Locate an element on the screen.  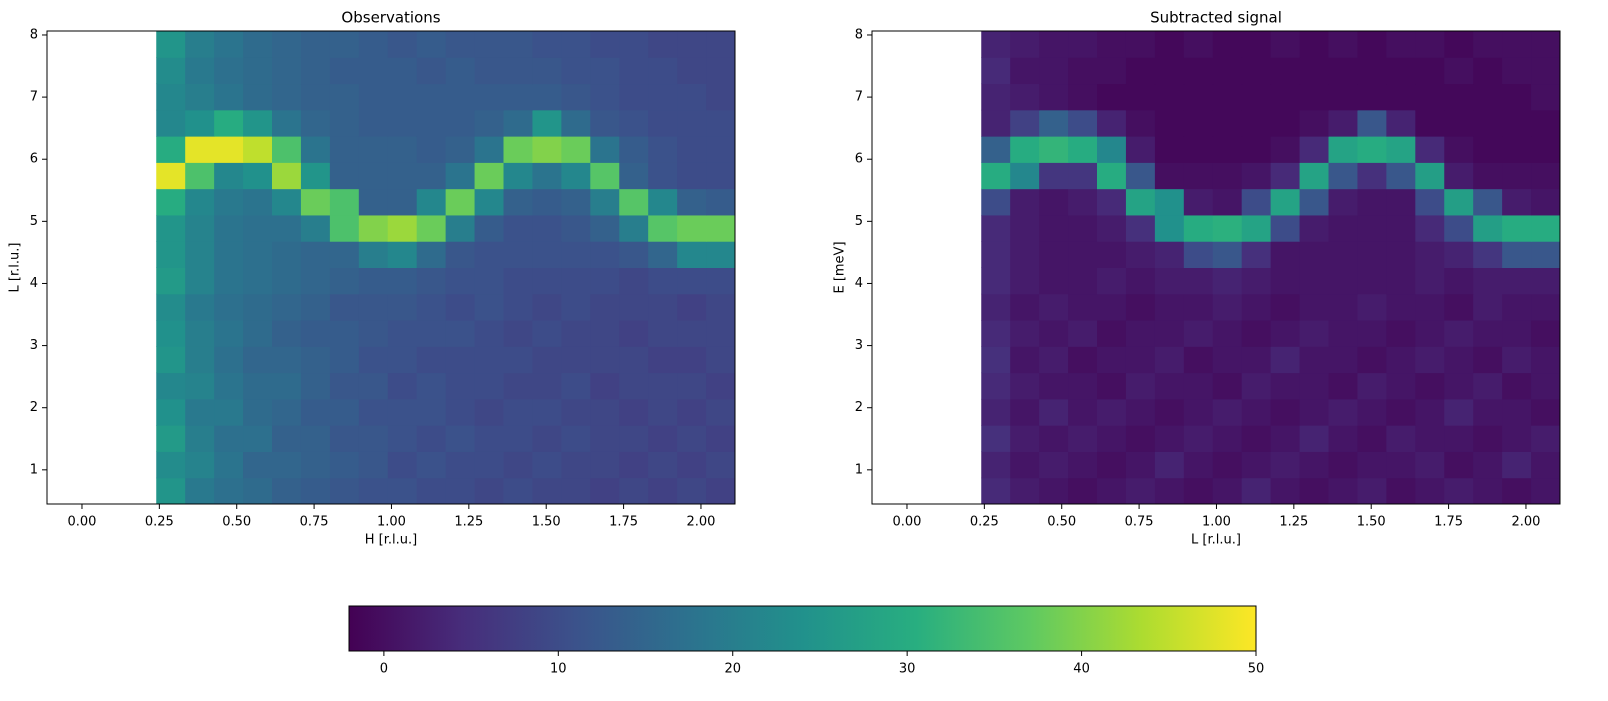
x-tick-label: 1.25 is located at coordinates (1293, 522).